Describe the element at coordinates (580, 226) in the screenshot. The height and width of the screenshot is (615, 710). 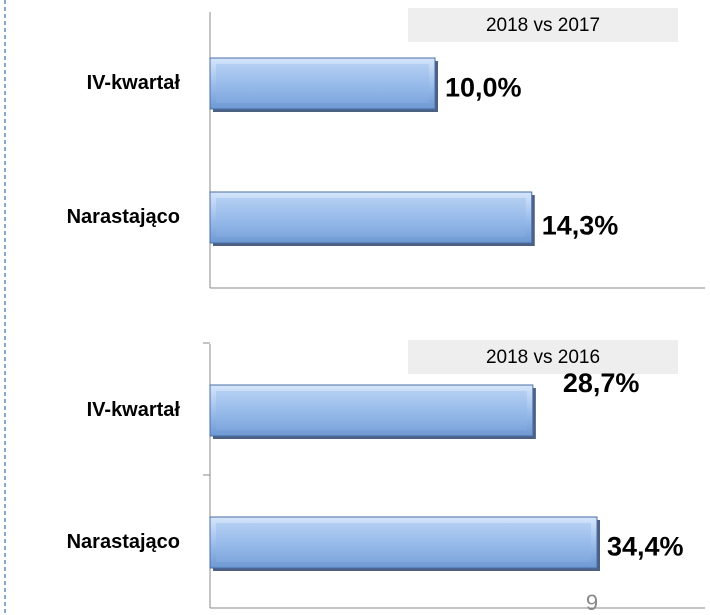
I see `value-label: 14,3%` at that location.